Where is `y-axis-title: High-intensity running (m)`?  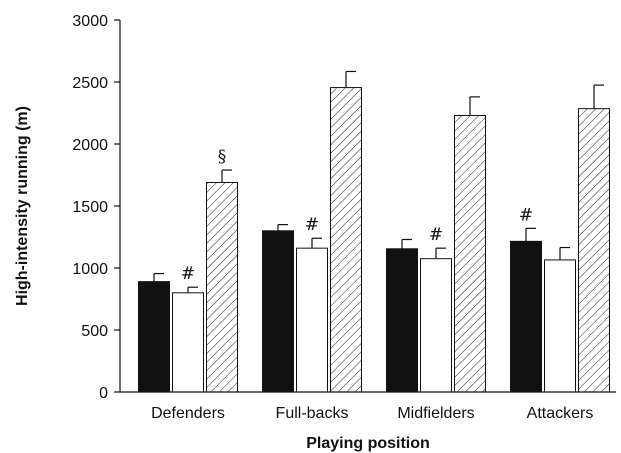
y-axis-title: High-intensity running (m) is located at coordinates (22, 206).